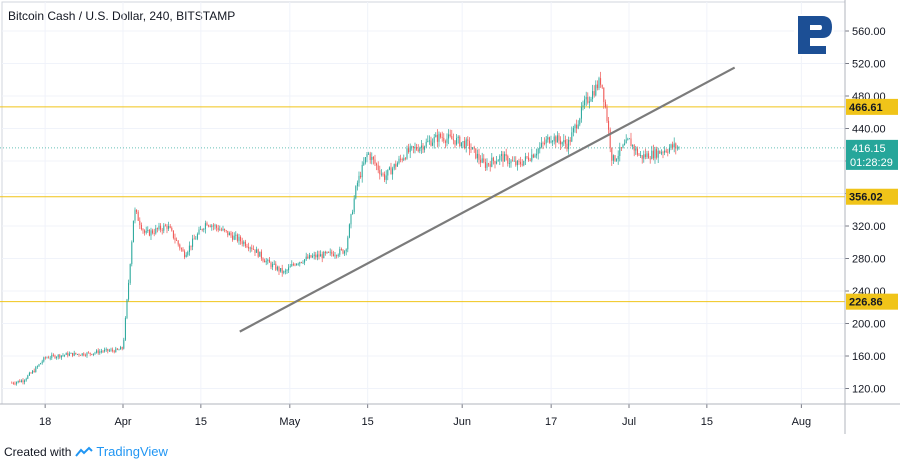 The width and height of the screenshot is (900, 470). Describe the element at coordinates (869, 130) in the screenshot. I see `y-tick-label: 440.00` at that location.